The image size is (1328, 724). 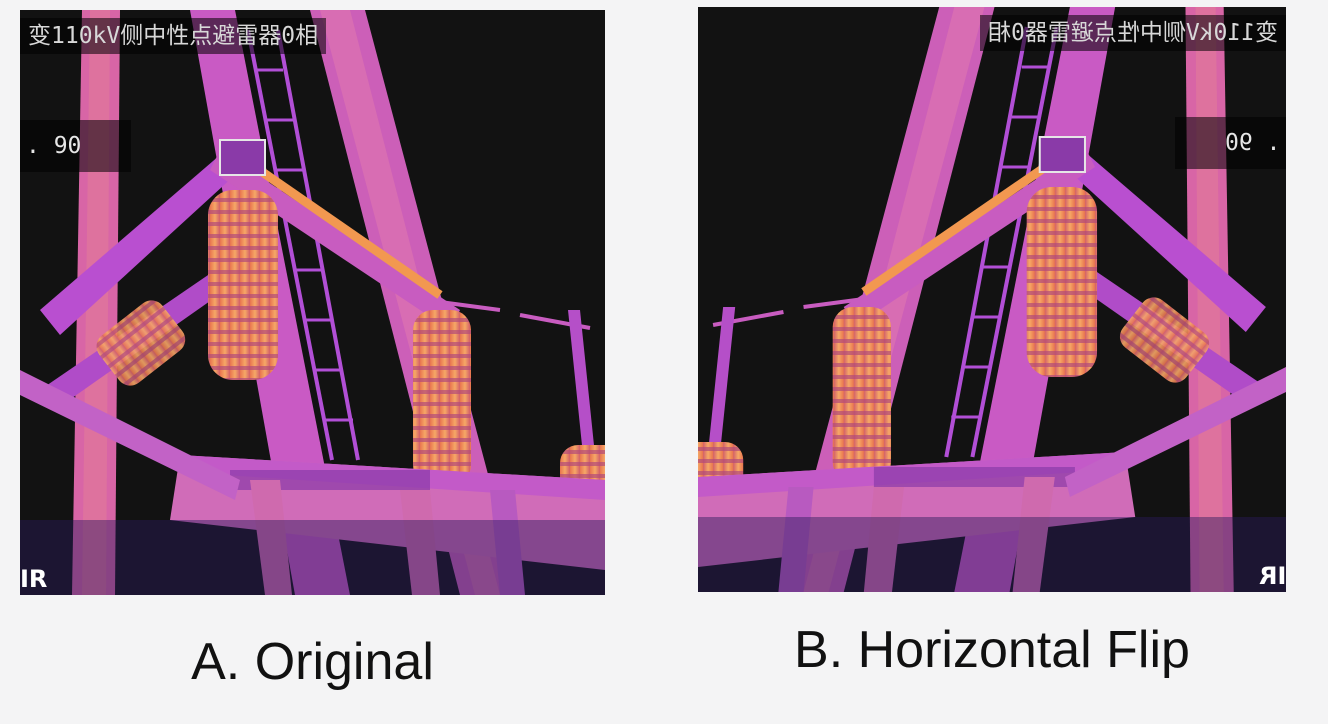 What do you see at coordinates (312, 662) in the screenshot?
I see `caption-original: A. Original` at bounding box center [312, 662].